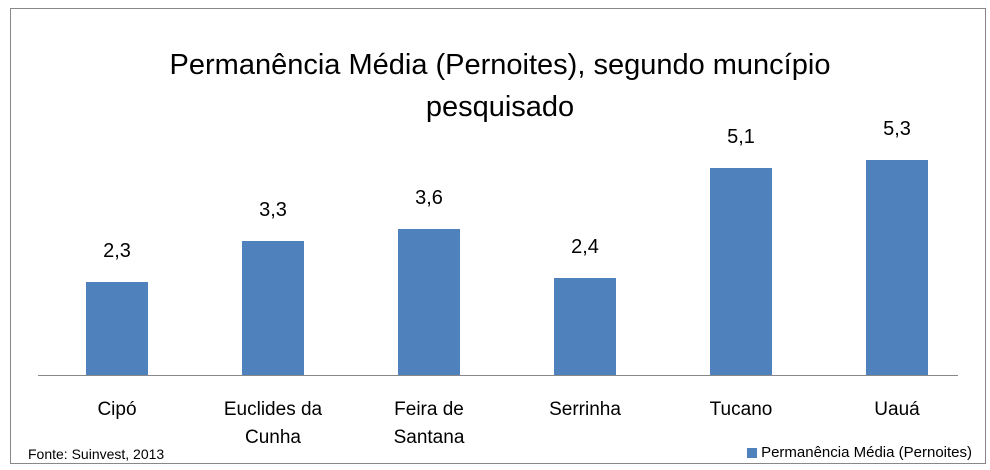 The width and height of the screenshot is (990, 470). Describe the element at coordinates (273, 423) in the screenshot. I see `x-tick-label: Euclides da Cunha` at that location.